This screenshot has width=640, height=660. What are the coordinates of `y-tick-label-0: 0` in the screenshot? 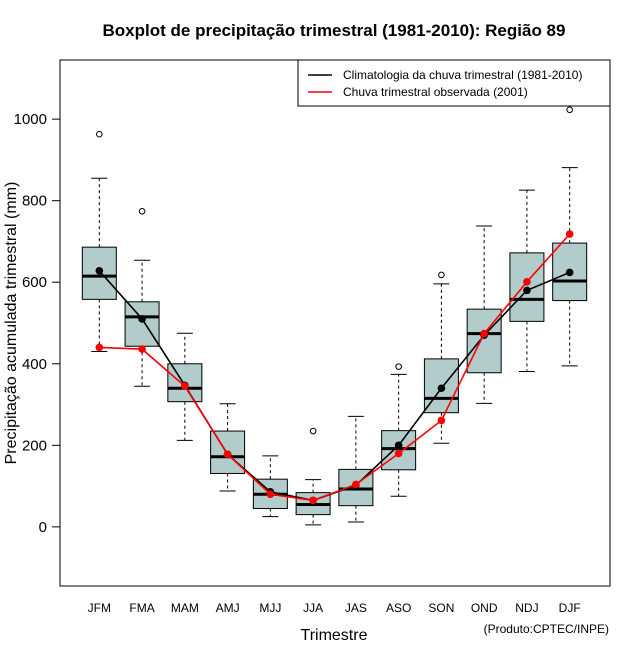 It's located at (43, 527).